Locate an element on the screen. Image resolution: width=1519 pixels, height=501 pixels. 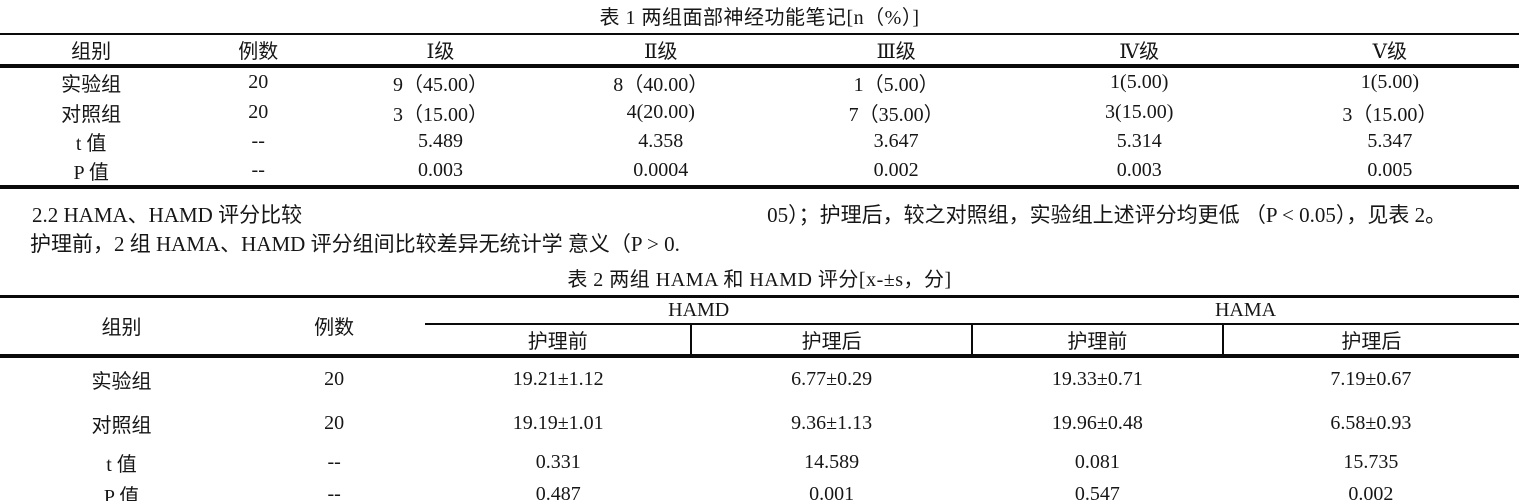
t2-header-group: 组别 is located at coordinates (122, 327).